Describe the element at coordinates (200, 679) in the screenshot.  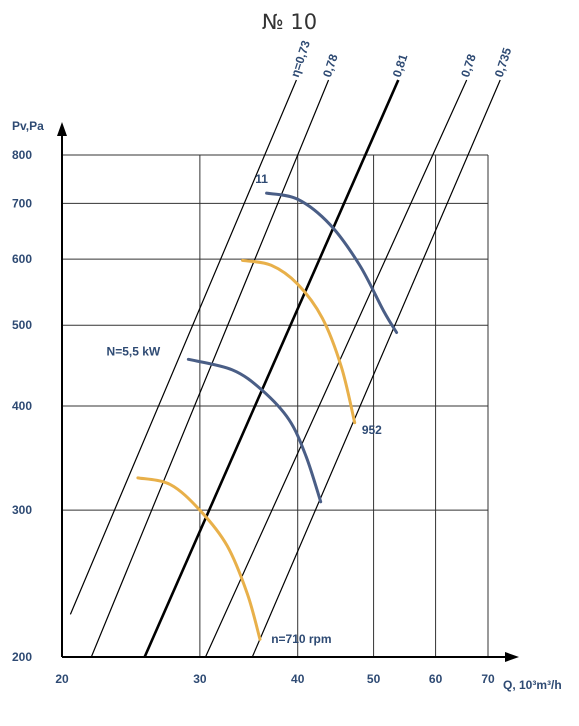
I see `x-tick-label: 30` at that location.